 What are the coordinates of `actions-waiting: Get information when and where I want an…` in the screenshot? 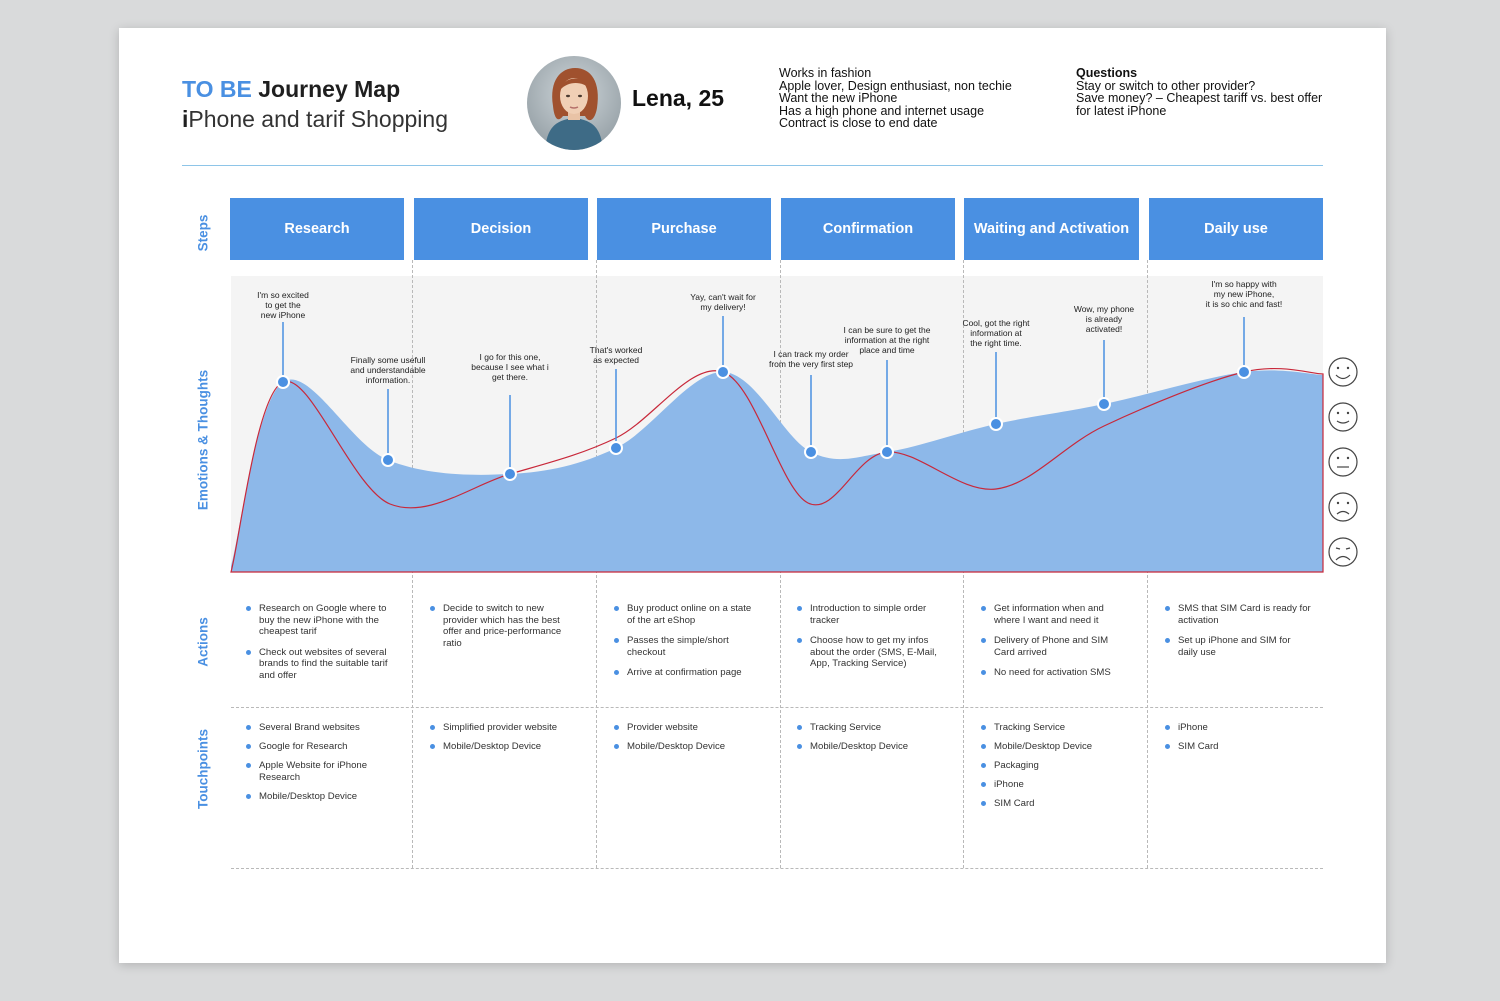 It's located at (1054, 645).